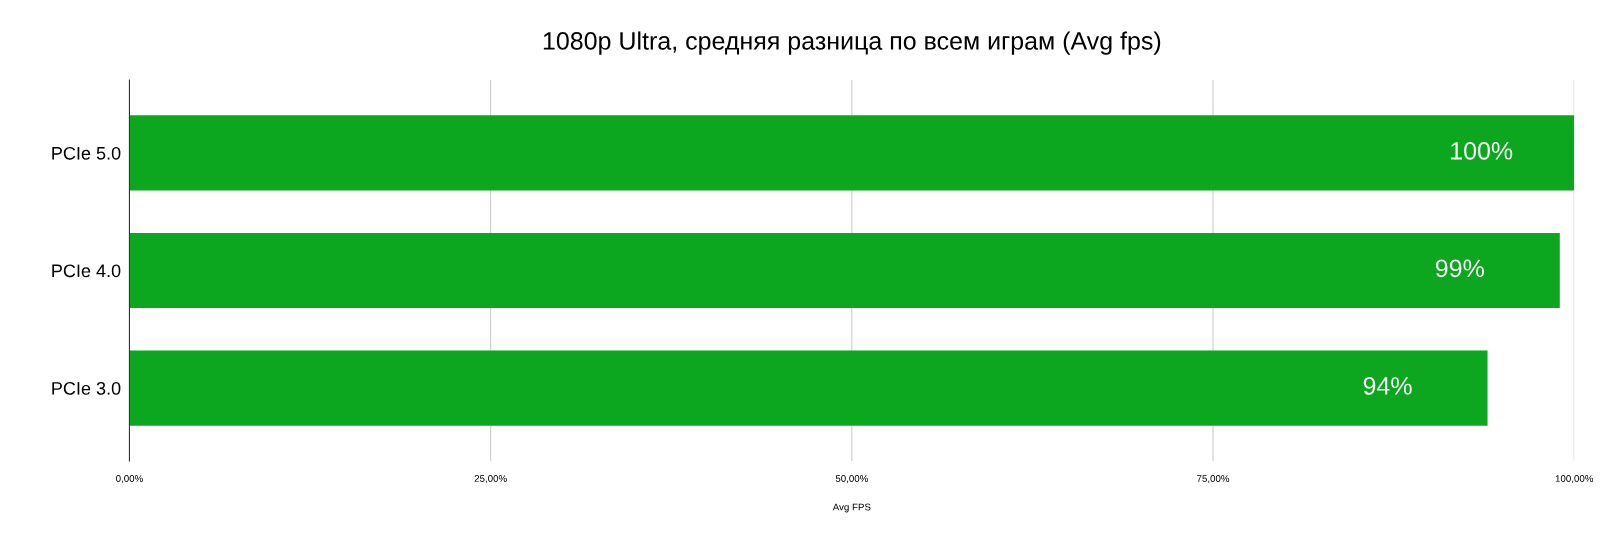 This screenshot has height=541, width=1608. Describe the element at coordinates (852, 43) in the screenshot. I see `chart-title: 1080p Ultra, средняя разница по всем играм (Avg fps)` at that location.